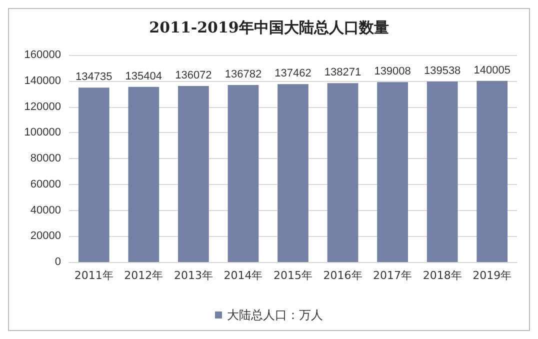 Image resolution: width=538 pixels, height=339 pixels. I want to click on y-tick-label: 40000, so click(45, 210).